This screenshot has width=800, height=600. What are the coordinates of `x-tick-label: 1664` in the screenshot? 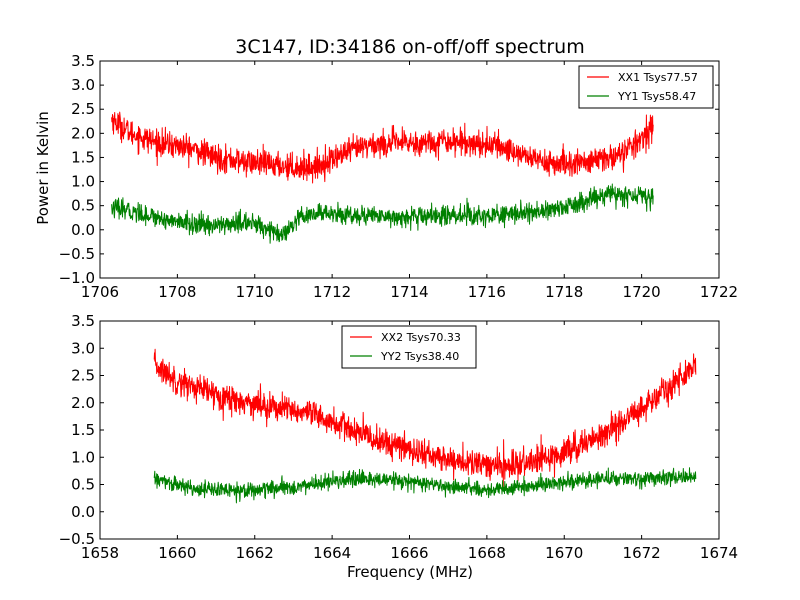 It's located at (332, 553).